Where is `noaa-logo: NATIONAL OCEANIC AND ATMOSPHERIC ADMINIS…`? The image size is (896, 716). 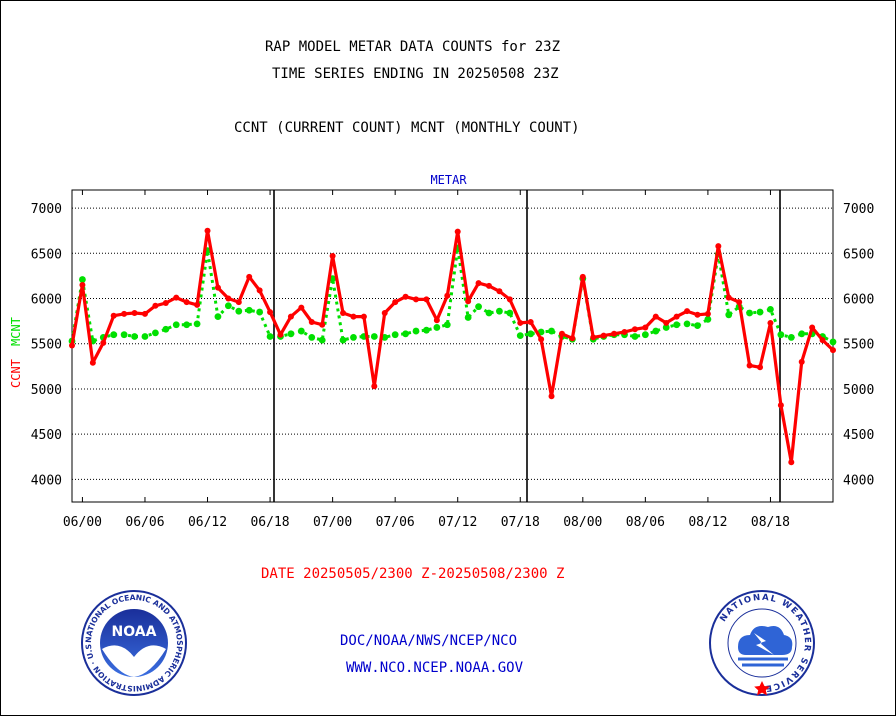 noaa-logo: NATIONAL OCEANIC AND ATMOSPHERIC ADMINIS… is located at coordinates (133, 642).